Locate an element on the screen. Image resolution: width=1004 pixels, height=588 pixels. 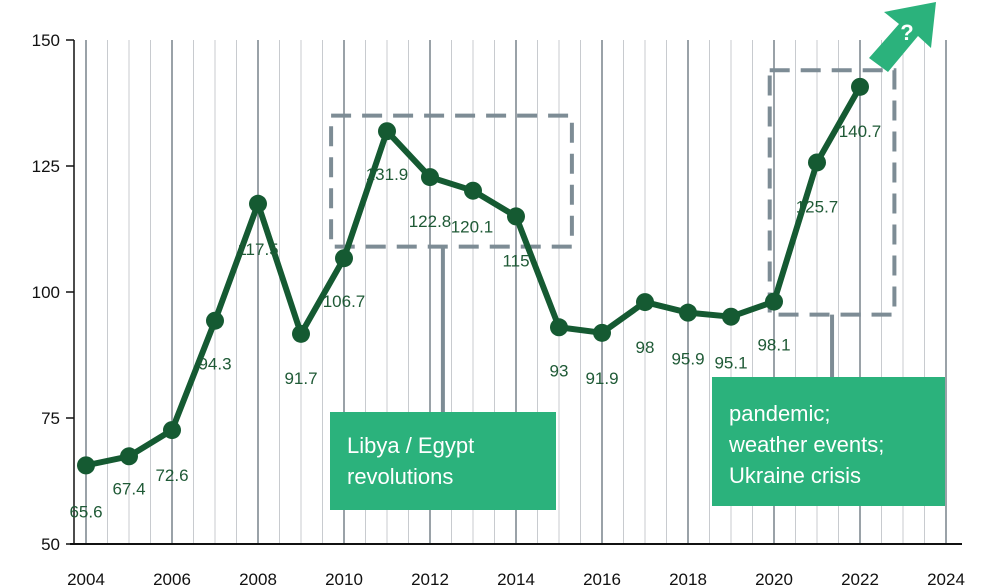
x-tick-label: 2006 is located at coordinates (172, 579).